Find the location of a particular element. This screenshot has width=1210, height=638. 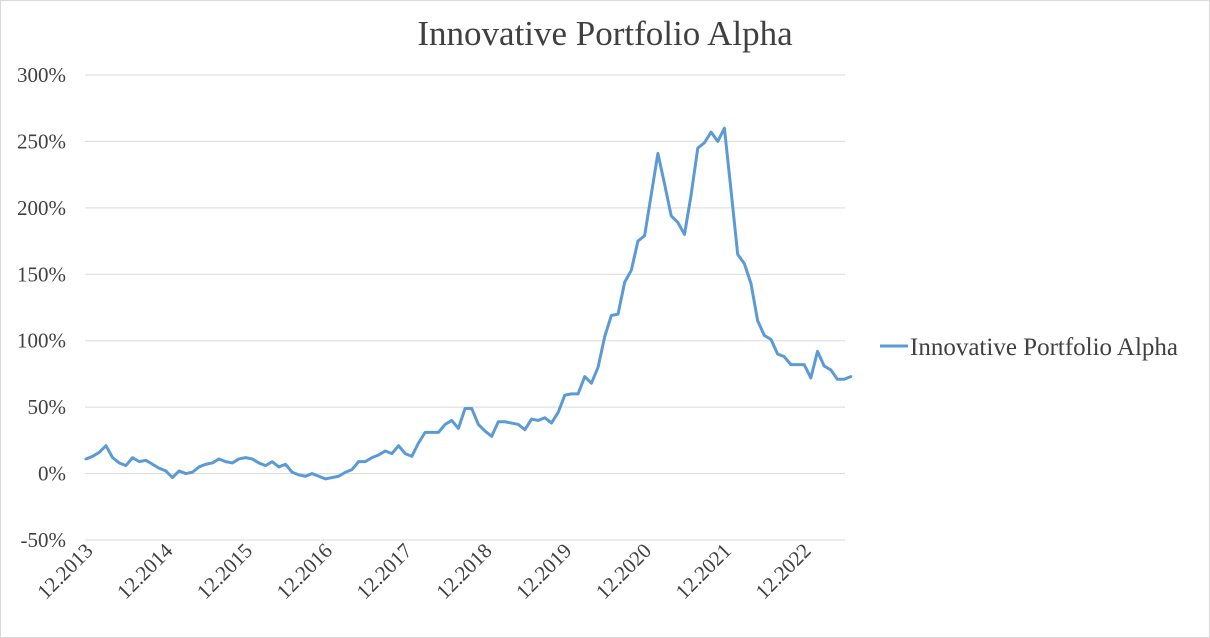

x-tick-label: 12.2022 is located at coordinates (783, 571).